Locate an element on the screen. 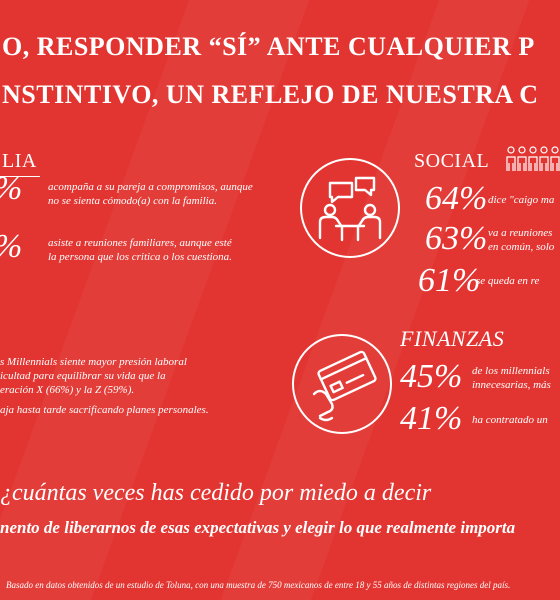  familia-stat-2-pct: % is located at coordinates (11, 247).